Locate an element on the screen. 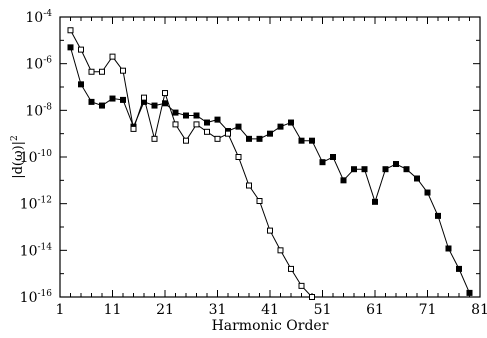  x-tick-label: 11 is located at coordinates (113, 310).